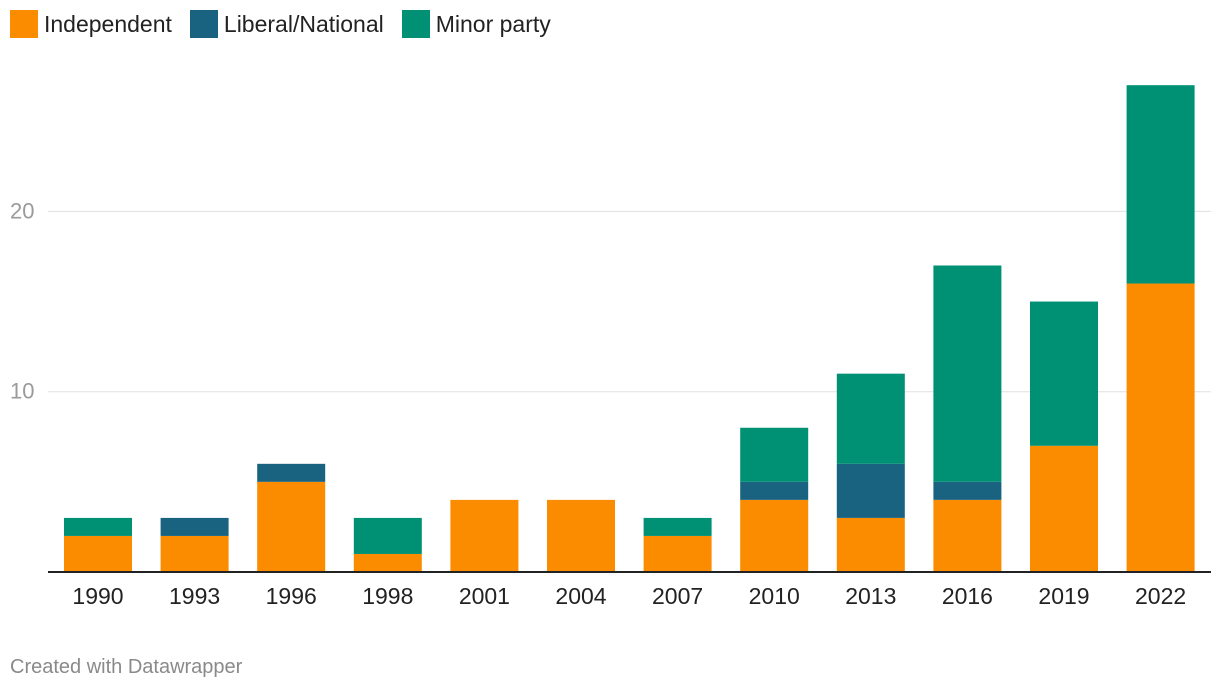 The width and height of the screenshot is (1220, 694). I want to click on legend-item-minor-party: Minor party, so click(476, 24).